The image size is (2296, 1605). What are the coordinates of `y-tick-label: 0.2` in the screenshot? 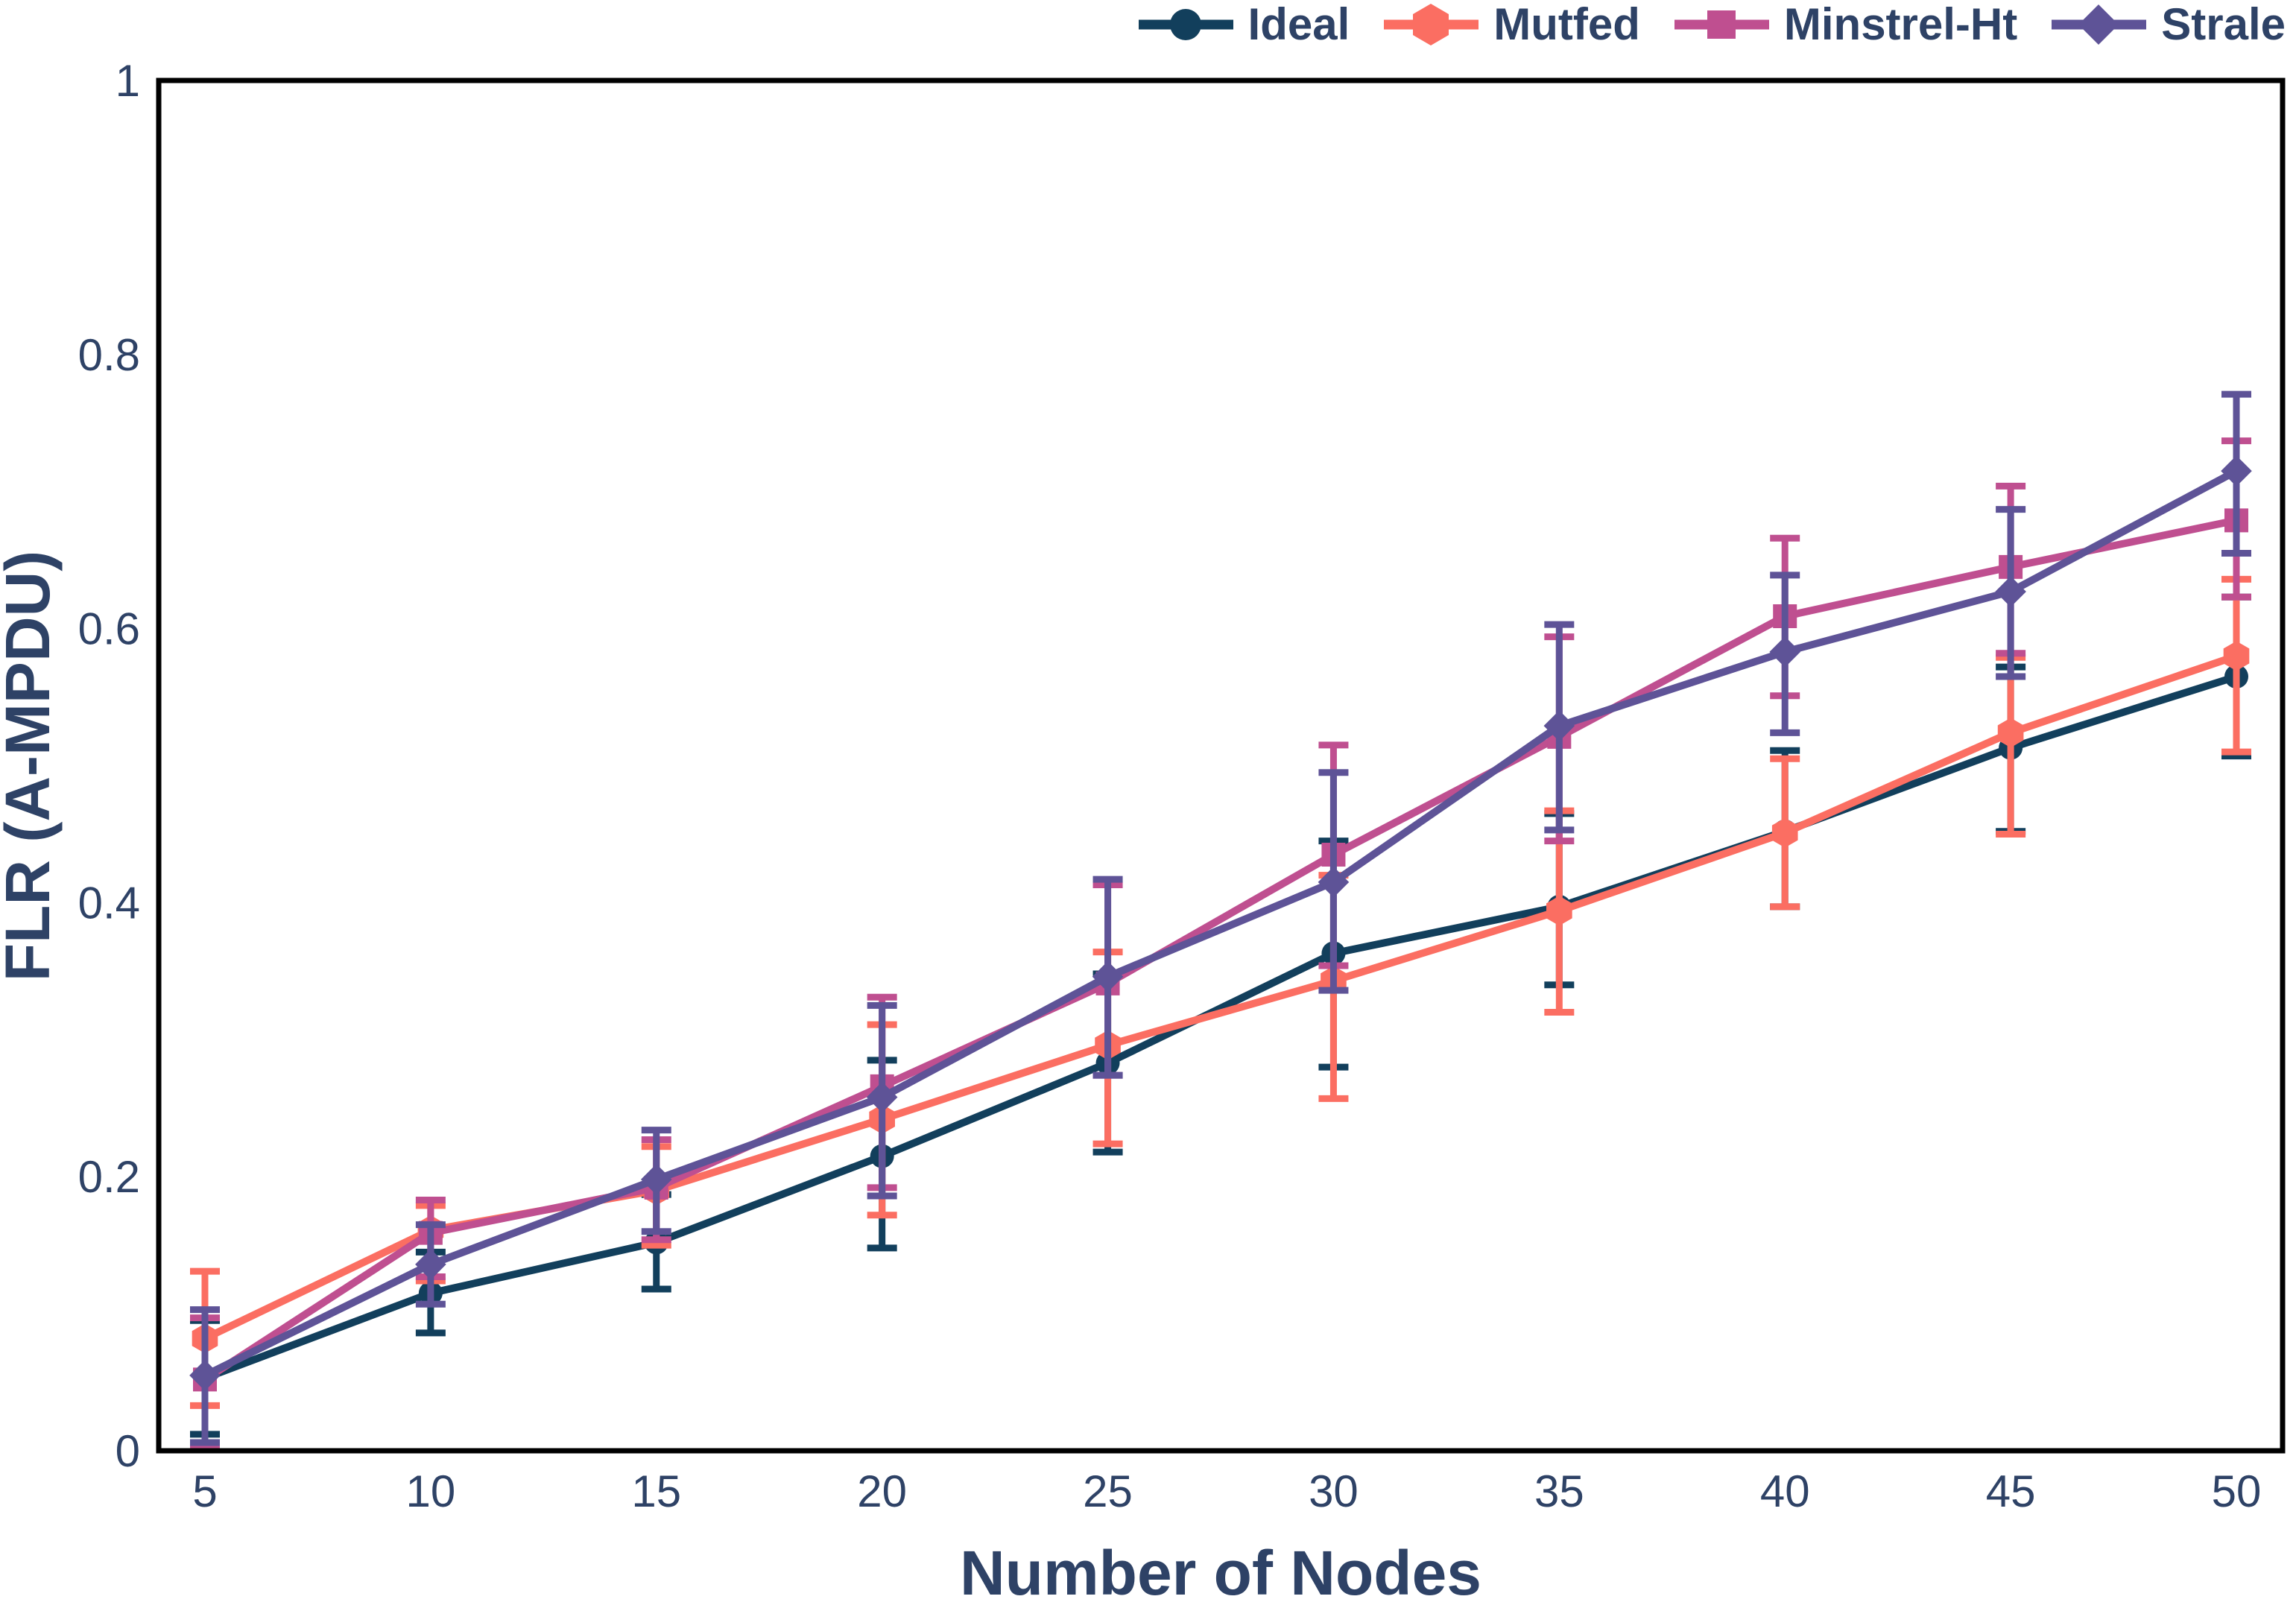 It's located at (109, 1177).